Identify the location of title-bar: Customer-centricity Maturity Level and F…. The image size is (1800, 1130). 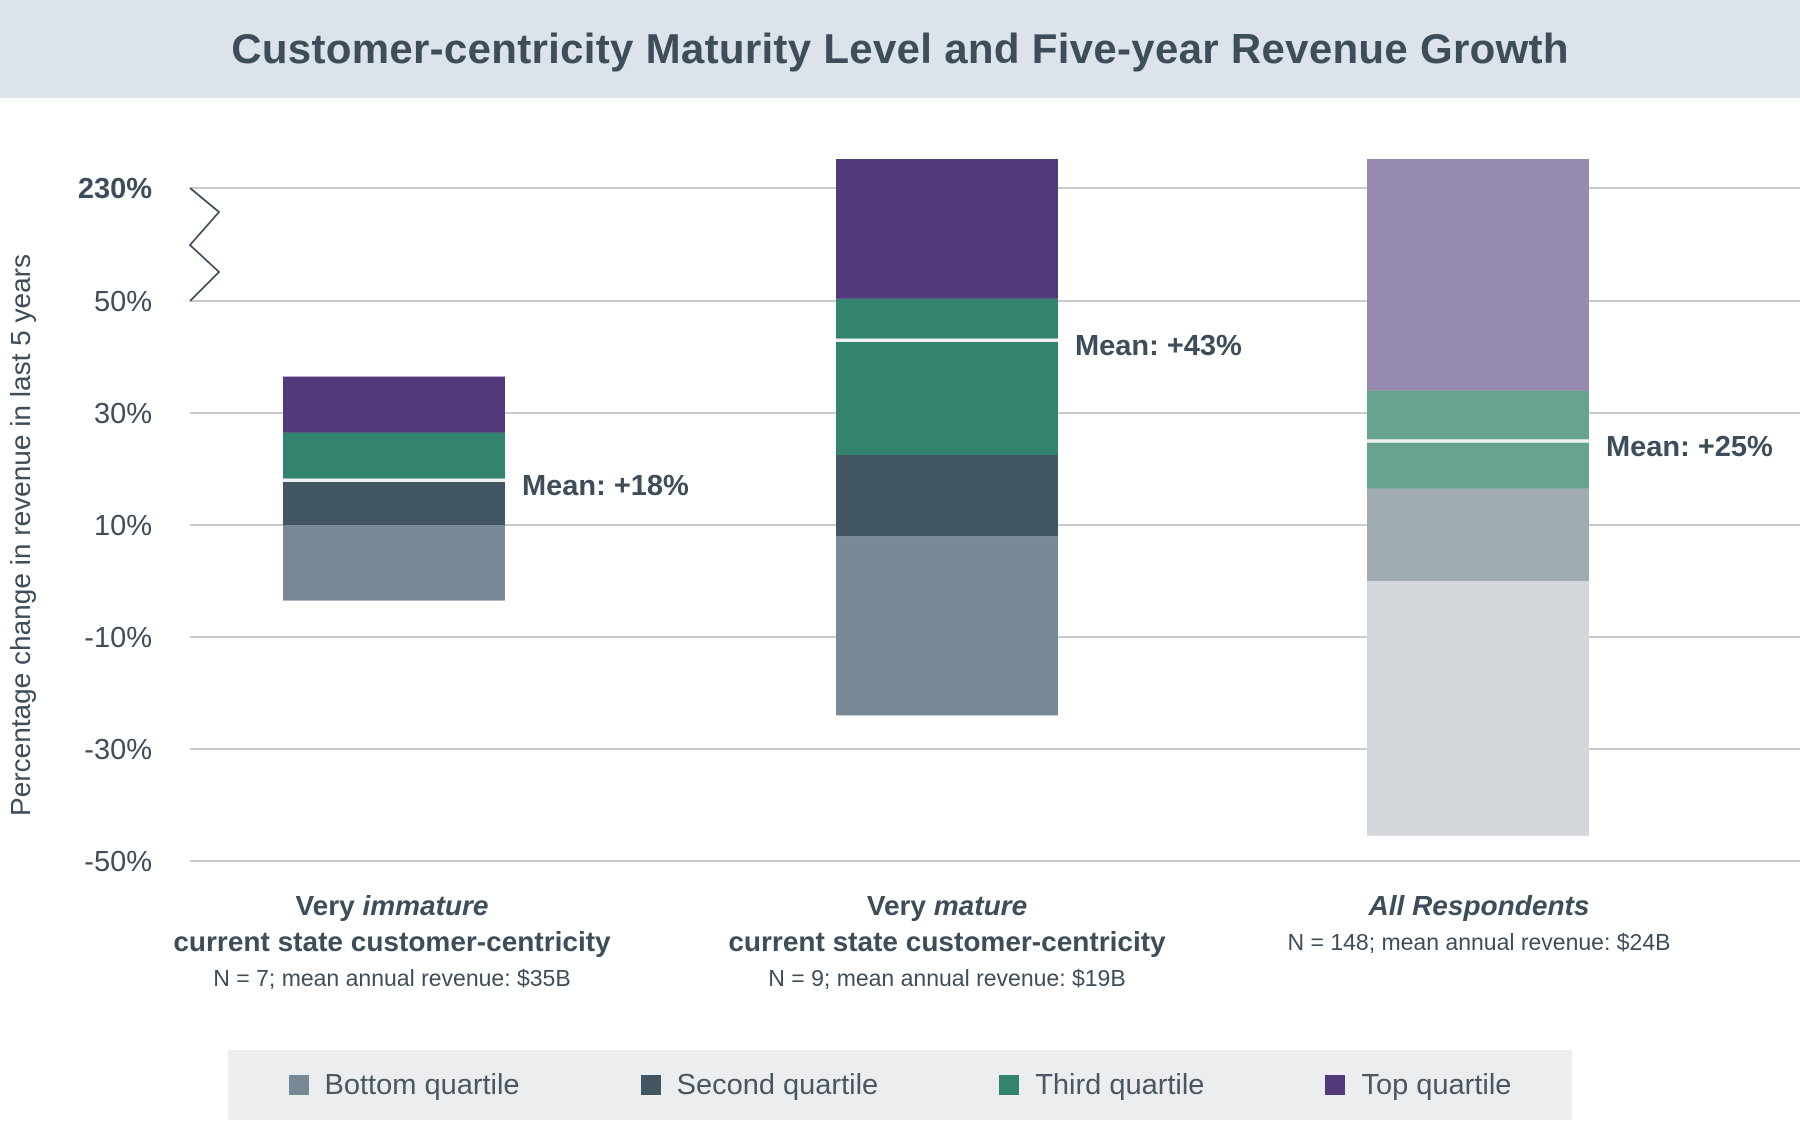
(900, 49).